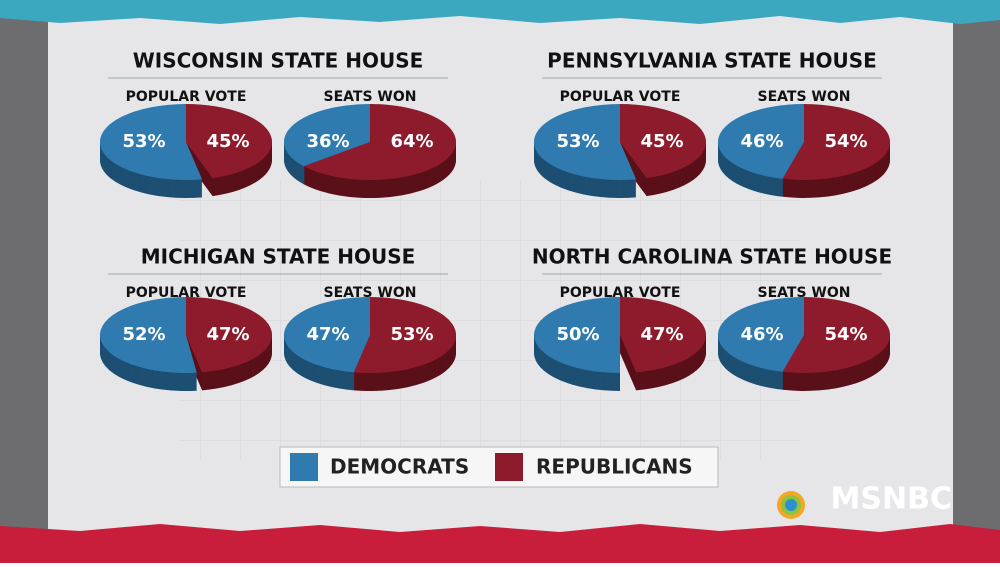 This screenshot has height=567, width=1000. Describe the element at coordinates (791, 505) in the screenshot. I see `logo-icon` at that location.